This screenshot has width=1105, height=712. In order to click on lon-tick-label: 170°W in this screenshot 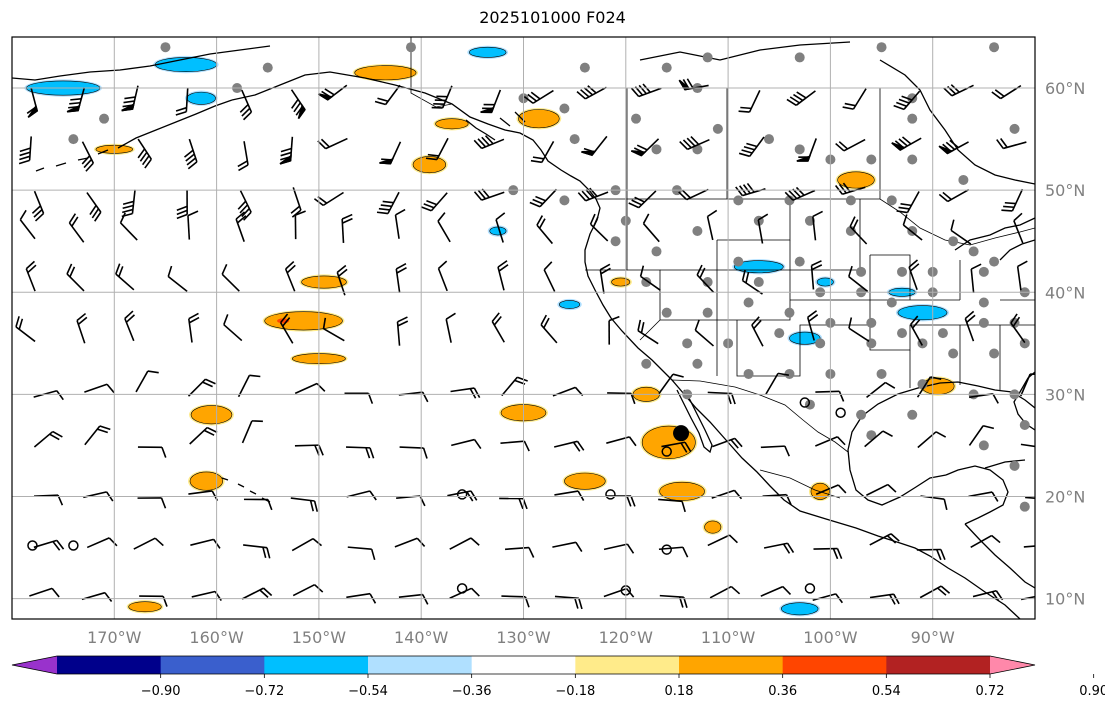, I will do `click(114, 637)`.